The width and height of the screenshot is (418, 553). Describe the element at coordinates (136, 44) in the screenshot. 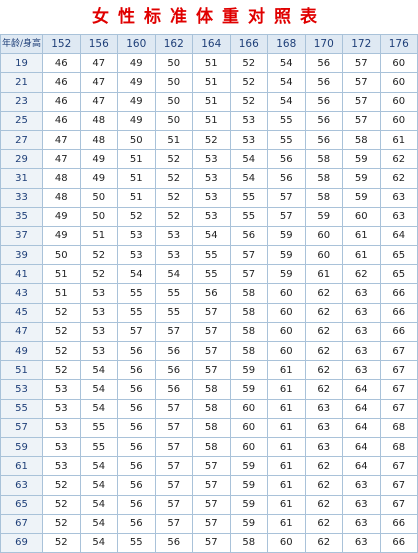

I see `height-header: 160` at that location.